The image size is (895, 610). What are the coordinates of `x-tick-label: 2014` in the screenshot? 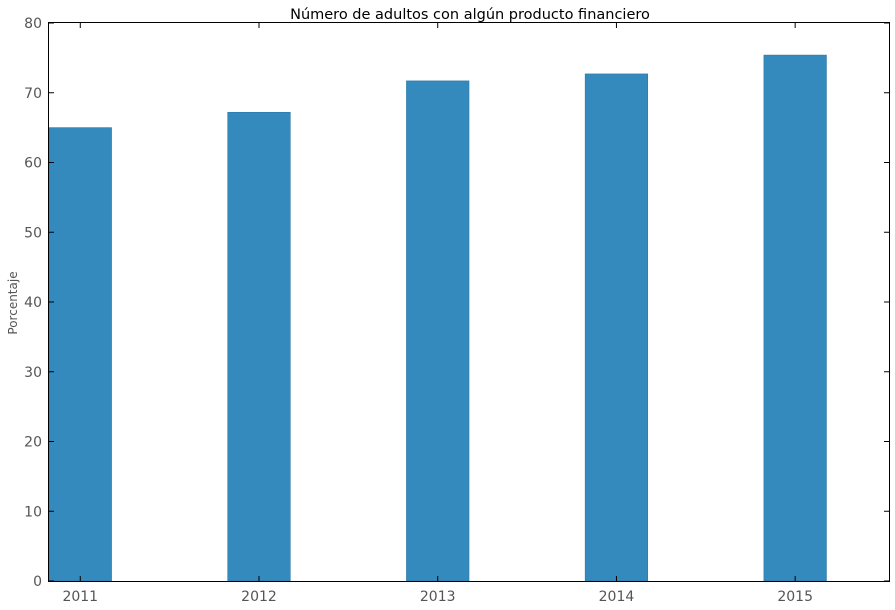 It's located at (617, 597).